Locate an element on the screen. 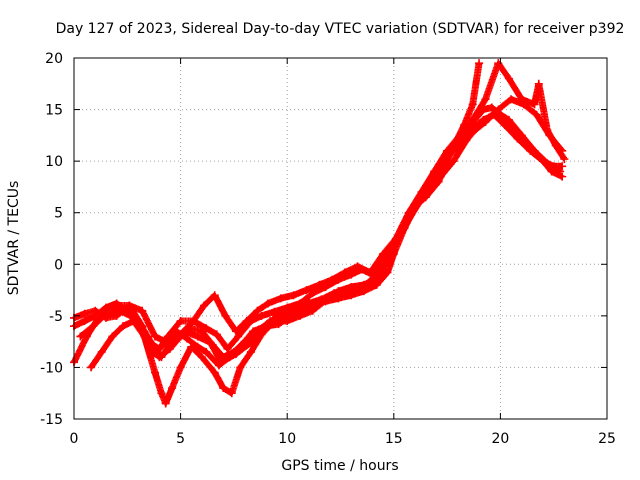  y-tick-label: 20 is located at coordinates (54, 59).